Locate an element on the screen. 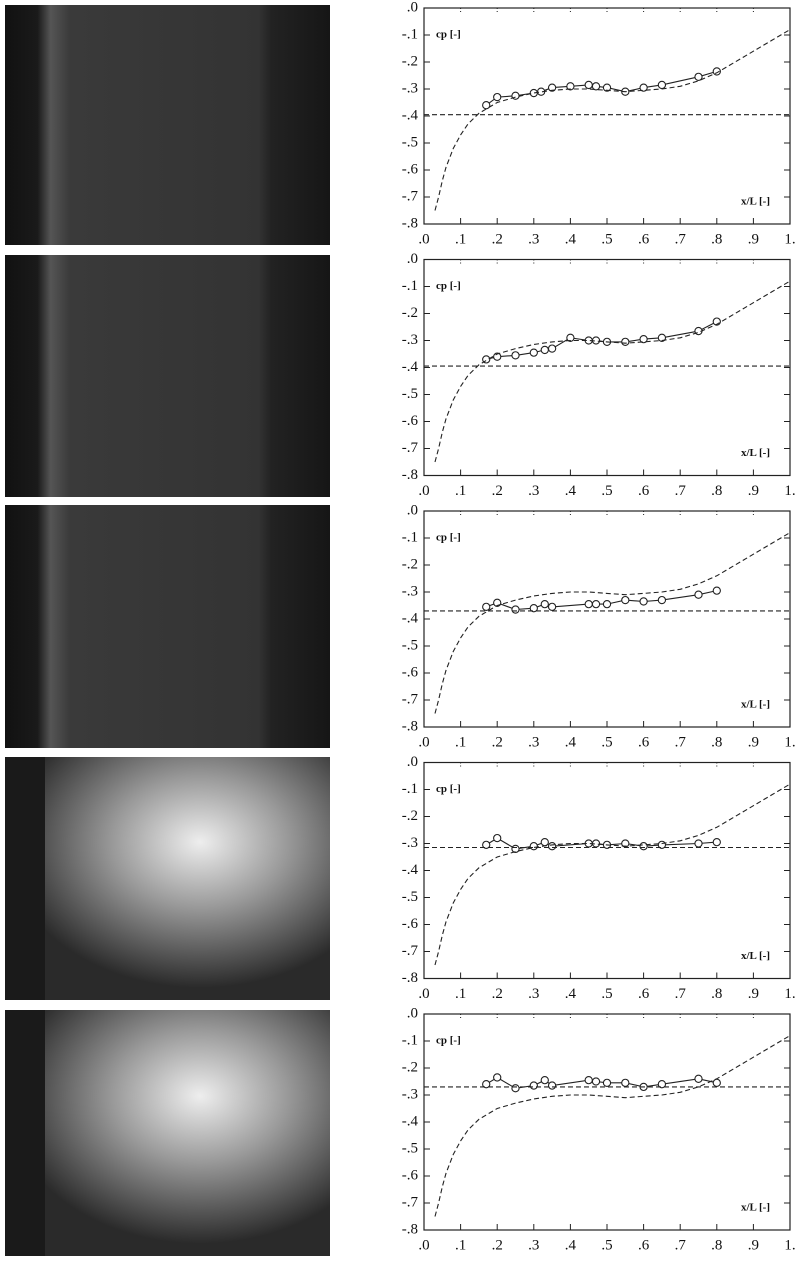  photo-edge is located at coordinates (25, 1133).